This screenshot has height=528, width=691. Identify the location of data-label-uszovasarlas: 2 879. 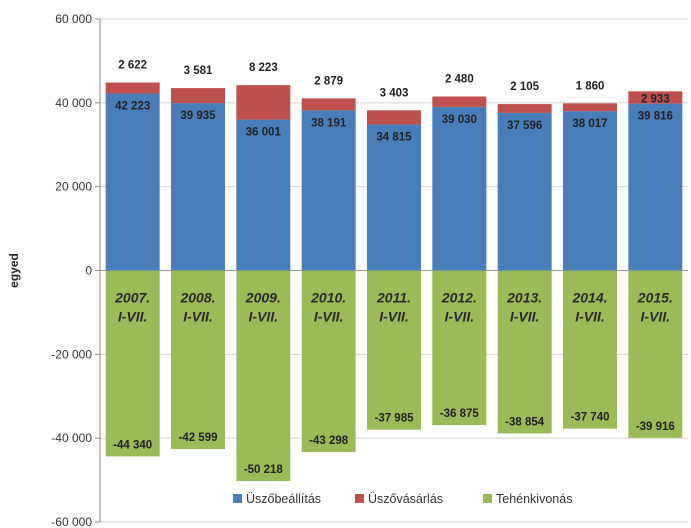
(328, 81).